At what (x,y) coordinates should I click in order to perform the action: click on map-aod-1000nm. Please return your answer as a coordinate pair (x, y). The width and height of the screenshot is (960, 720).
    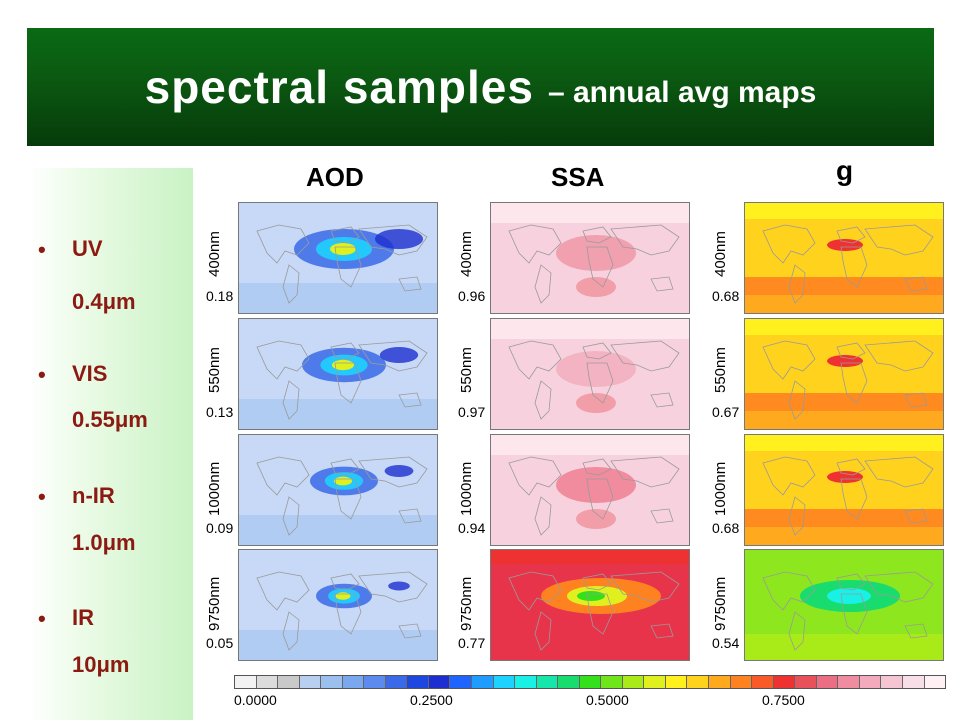
    Looking at the image, I should click on (338, 490).